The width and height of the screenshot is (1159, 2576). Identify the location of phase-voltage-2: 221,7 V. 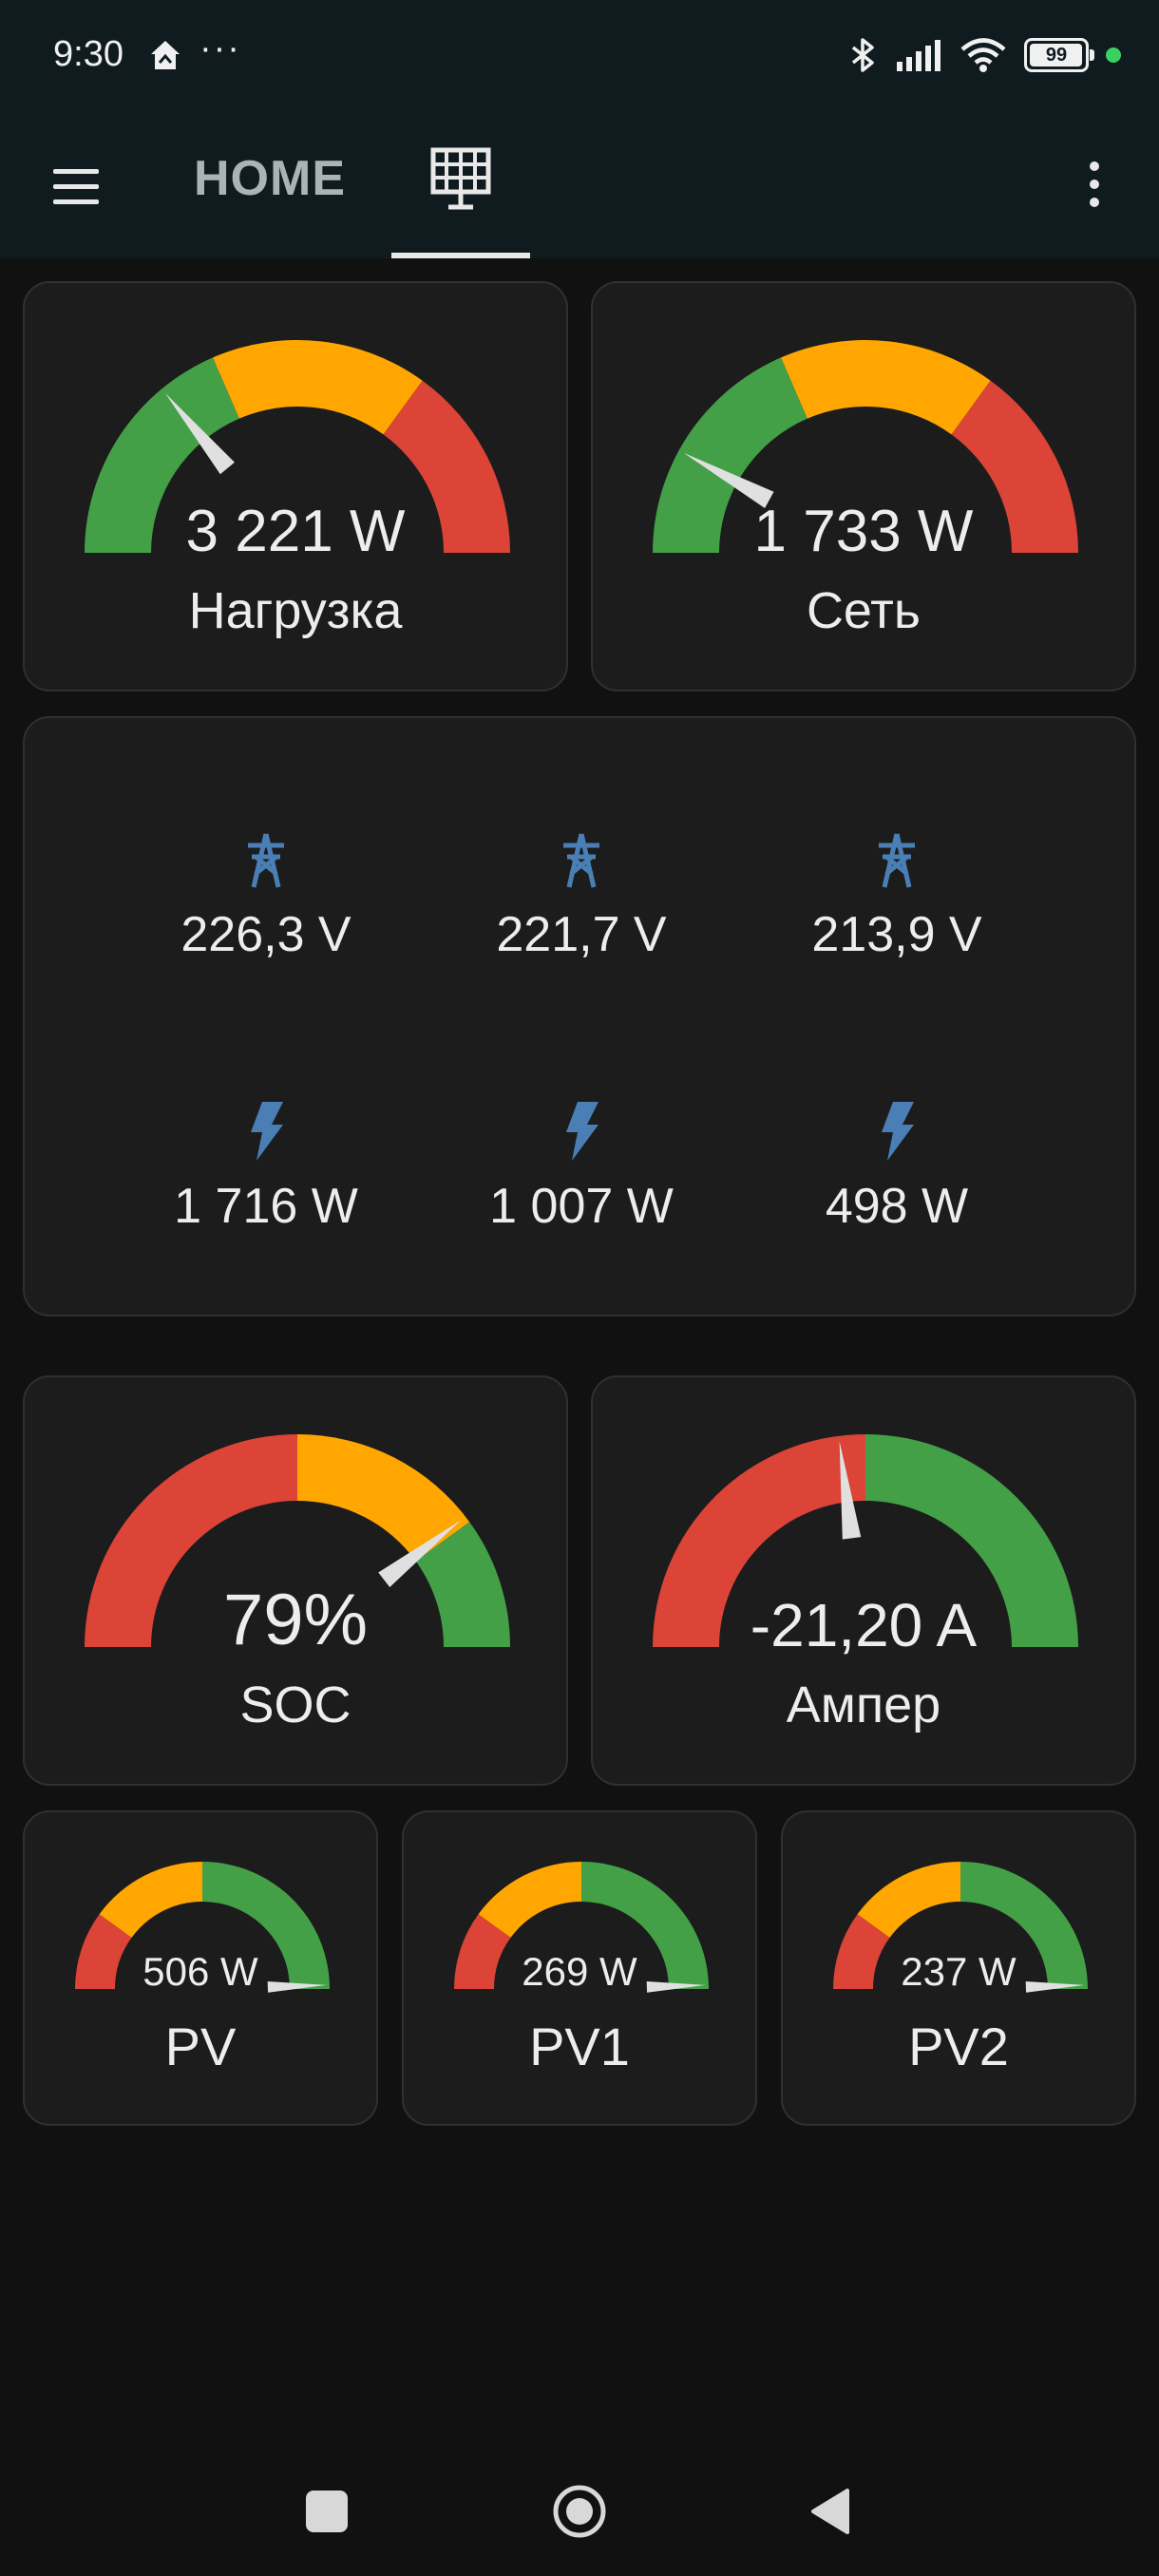
(581, 897).